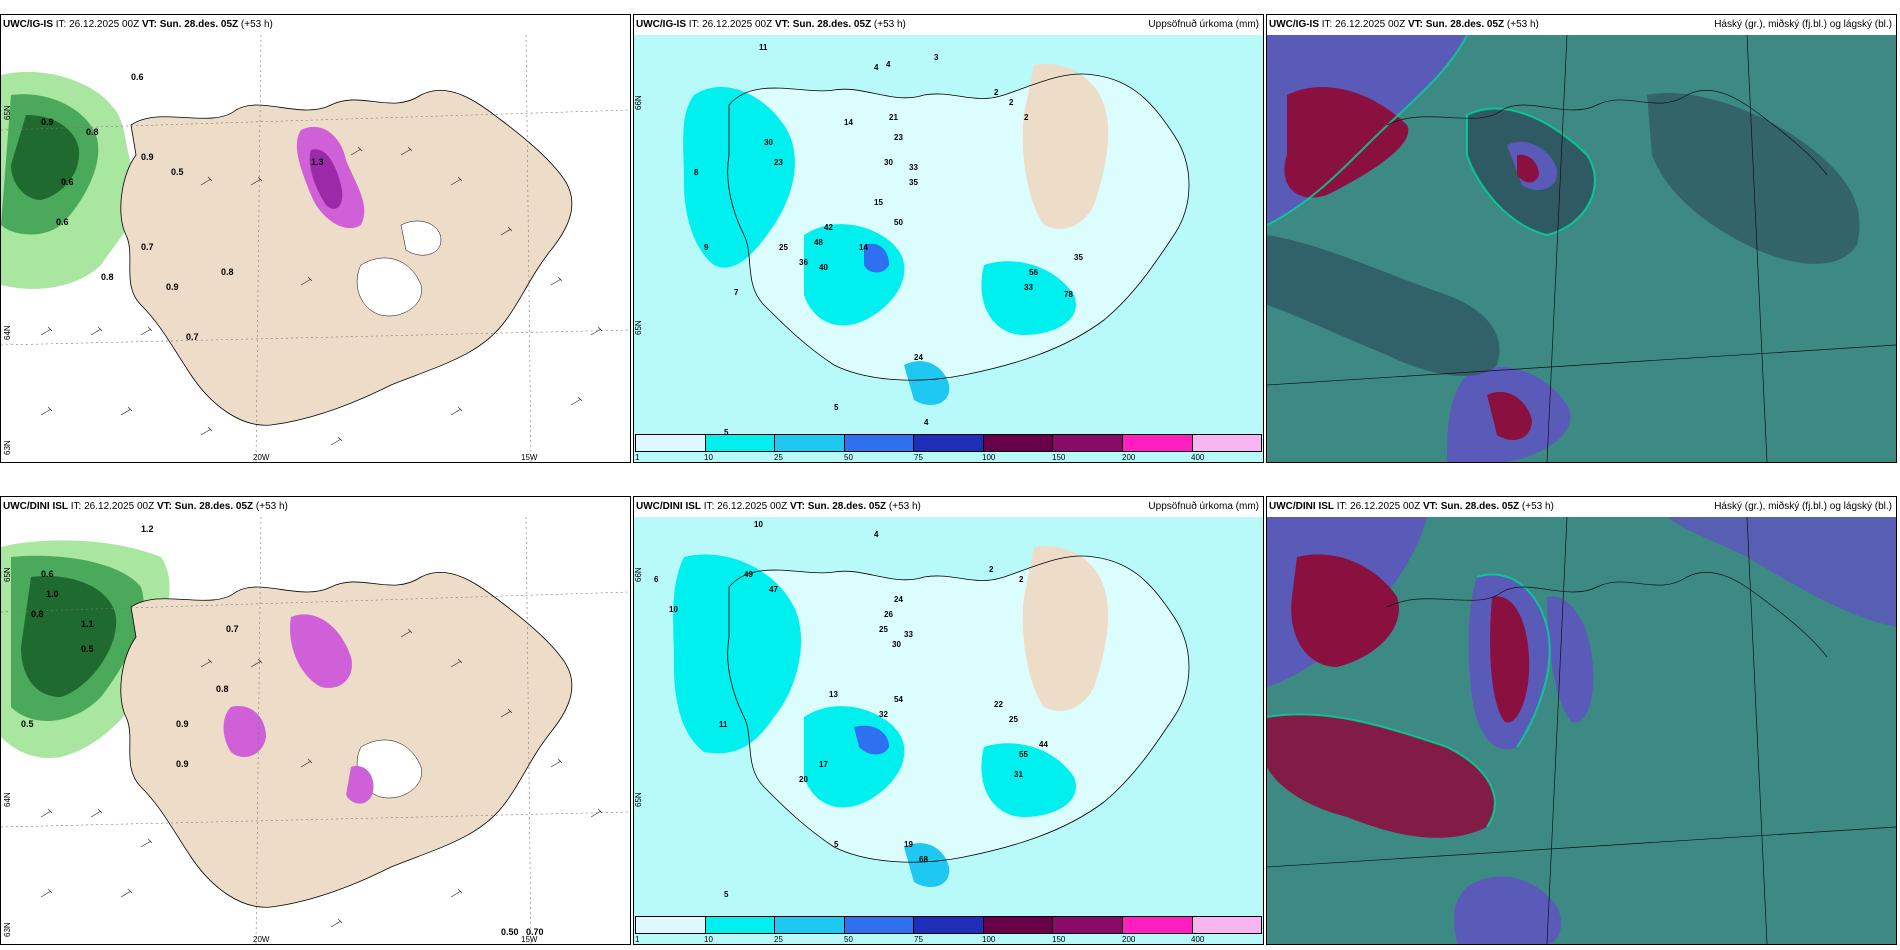 Image resolution: width=1900 pixels, height=950 pixels. What do you see at coordinates (708, 457) in the screenshot?
I see `colorbar-label: 10` at bounding box center [708, 457].